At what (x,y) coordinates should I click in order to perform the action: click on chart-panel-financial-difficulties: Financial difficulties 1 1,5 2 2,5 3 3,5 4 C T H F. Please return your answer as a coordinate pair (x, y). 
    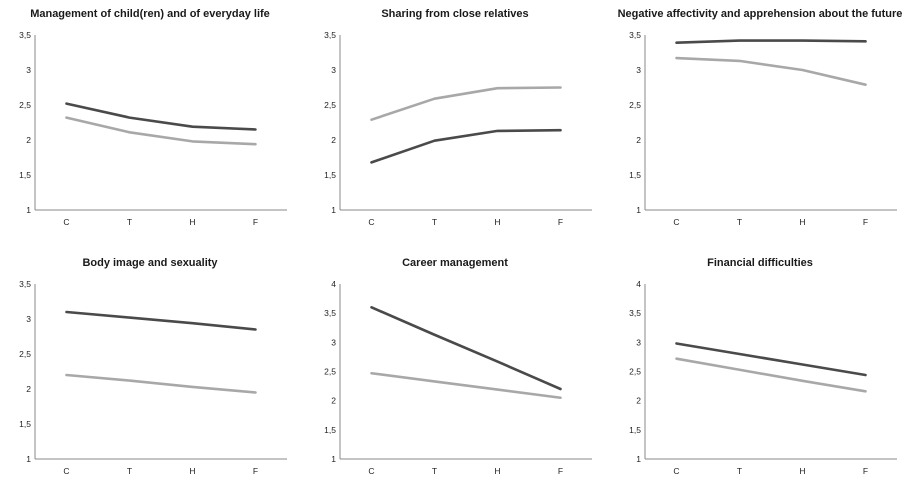
    Looking at the image, I should click on (760, 368).